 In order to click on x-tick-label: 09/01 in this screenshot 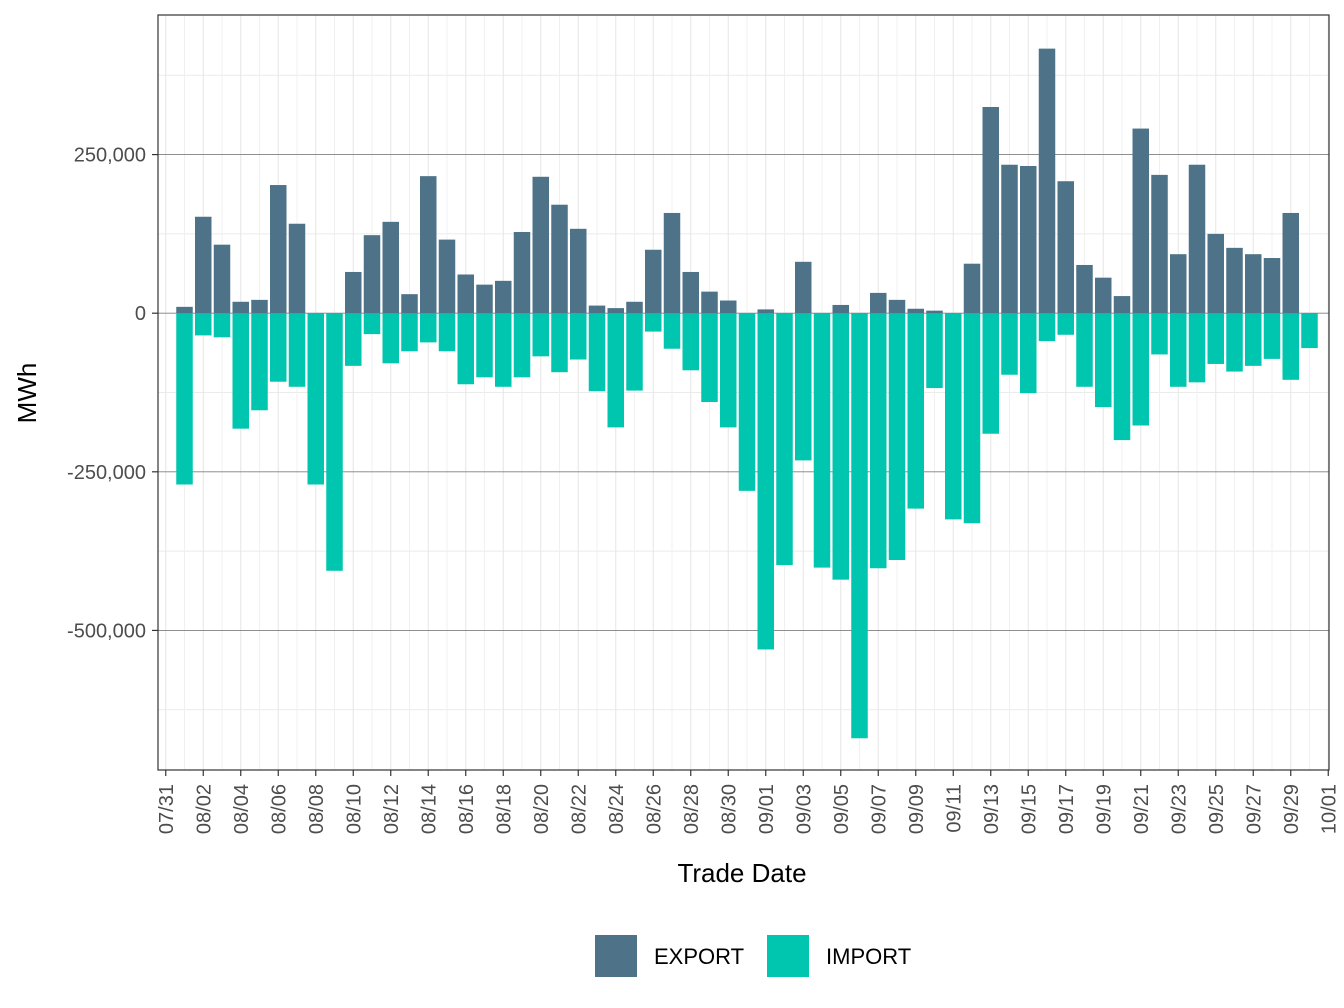, I will do `click(767, 809)`.